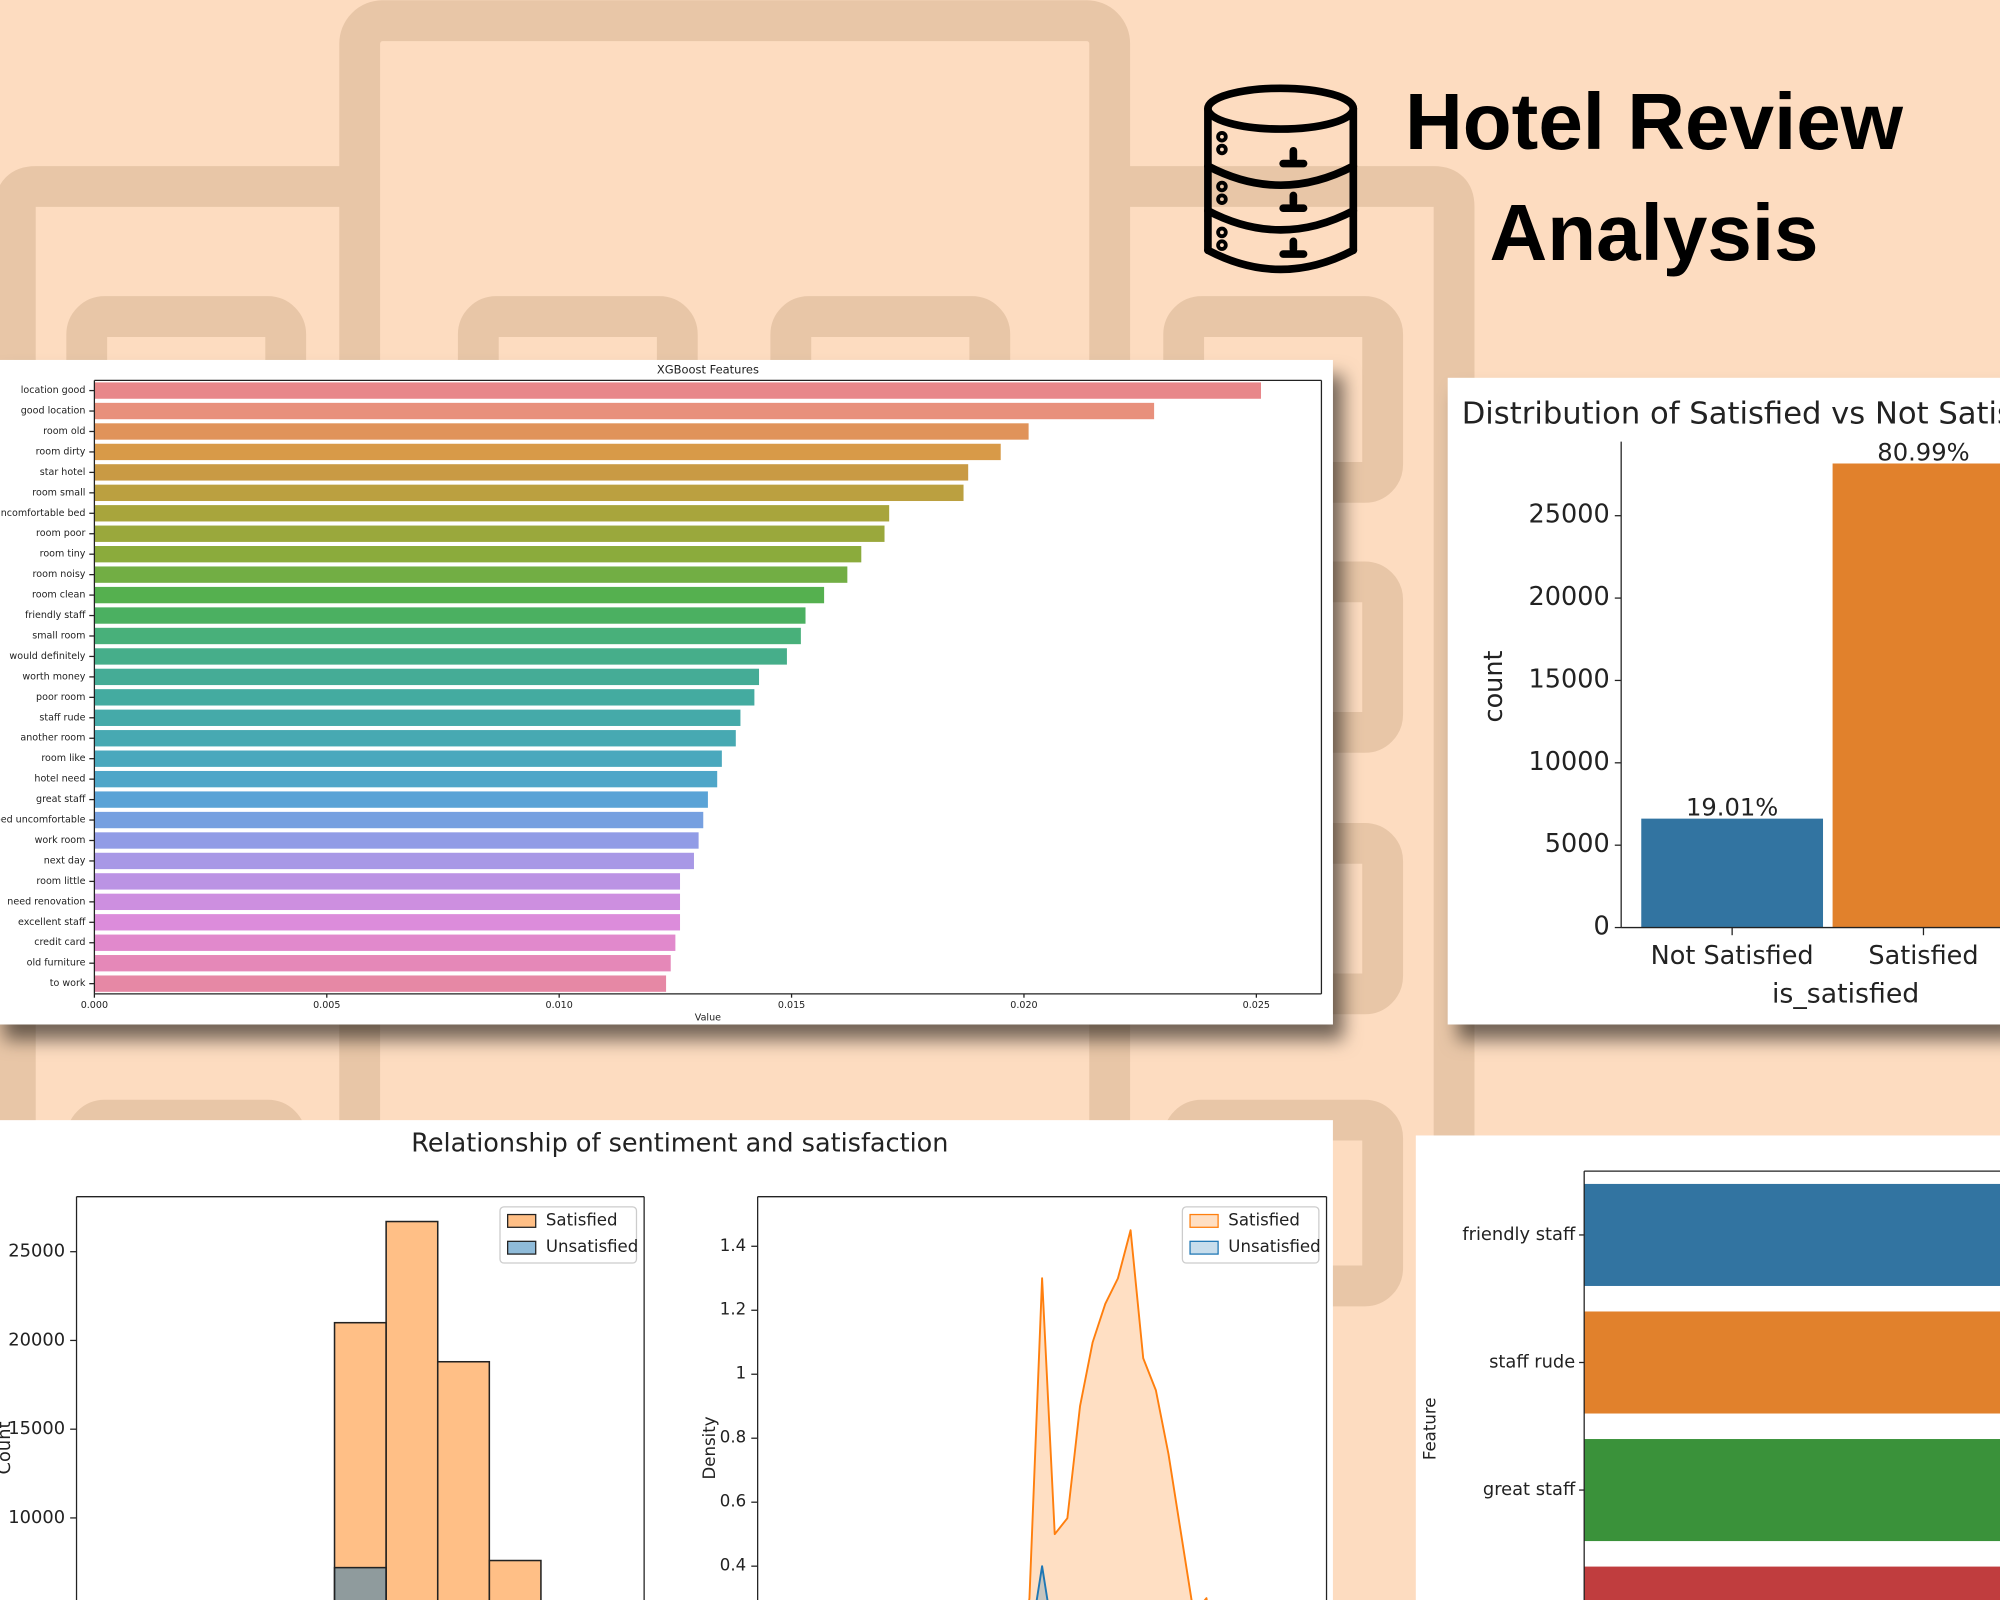 This screenshot has width=2000, height=1600. What do you see at coordinates (59, 942) in the screenshot?
I see `y-tick-label: credit card` at bounding box center [59, 942].